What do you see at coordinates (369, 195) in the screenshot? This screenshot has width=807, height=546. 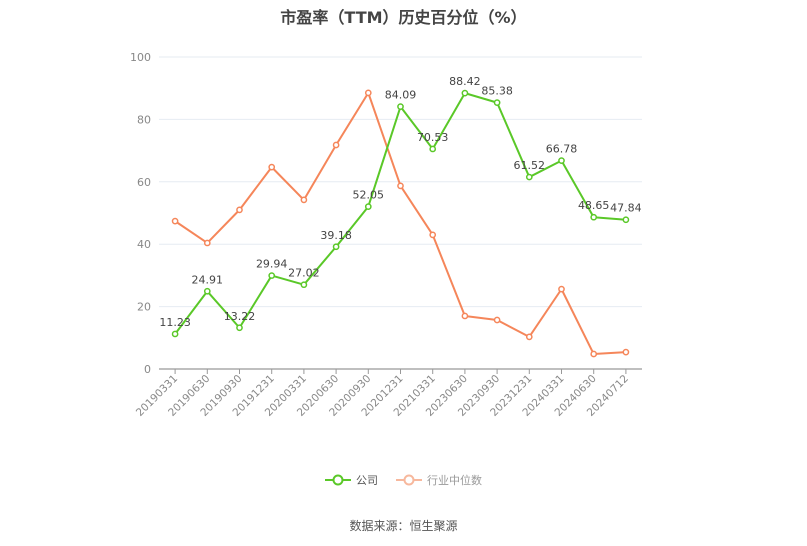 I see `data-label: 52.05` at bounding box center [369, 195].